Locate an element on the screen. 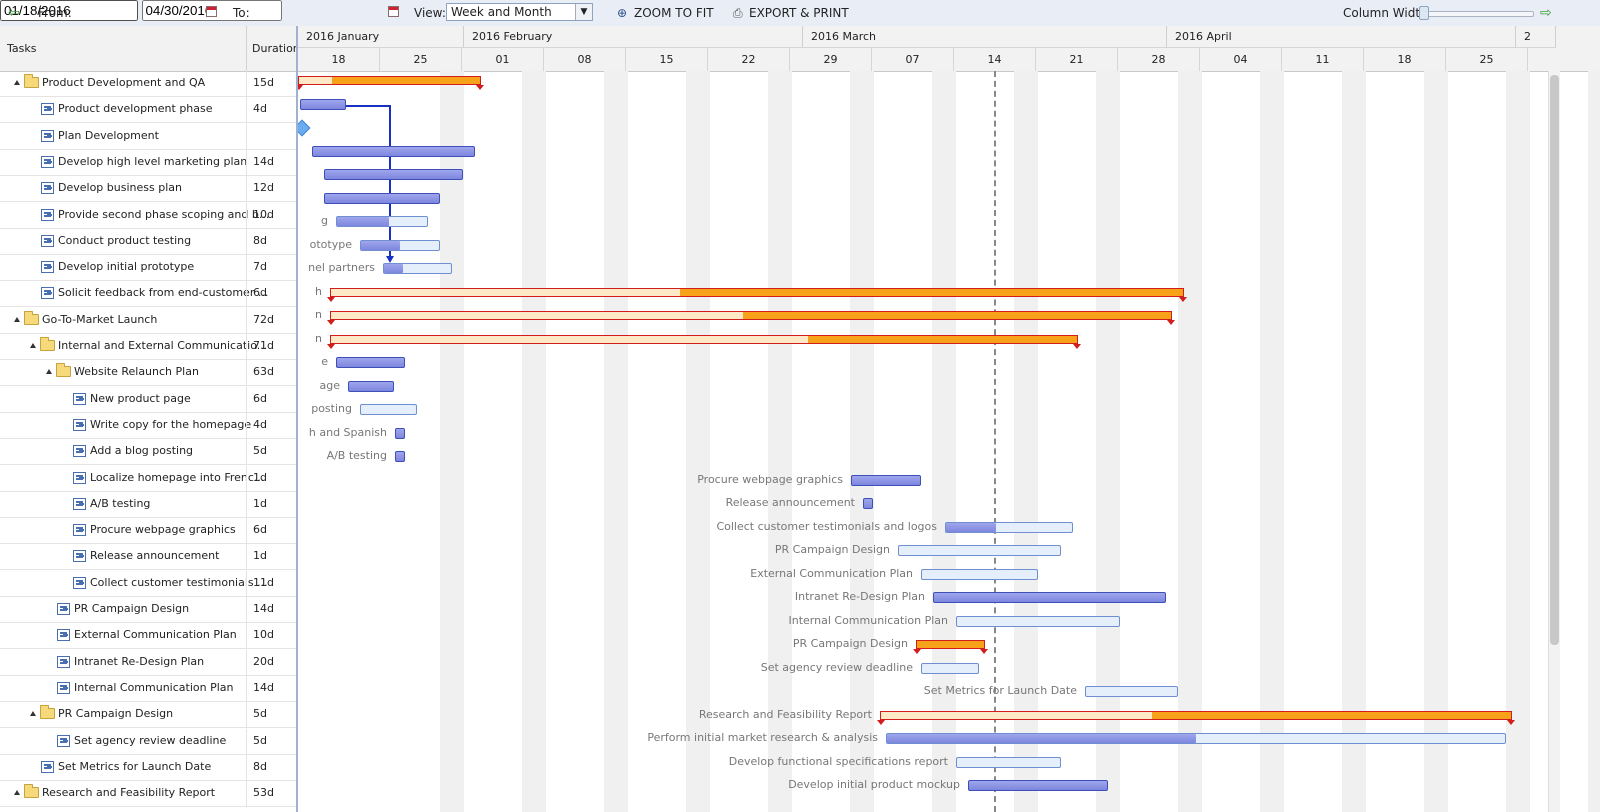  task-row: Plan Development is located at coordinates (148, 136).